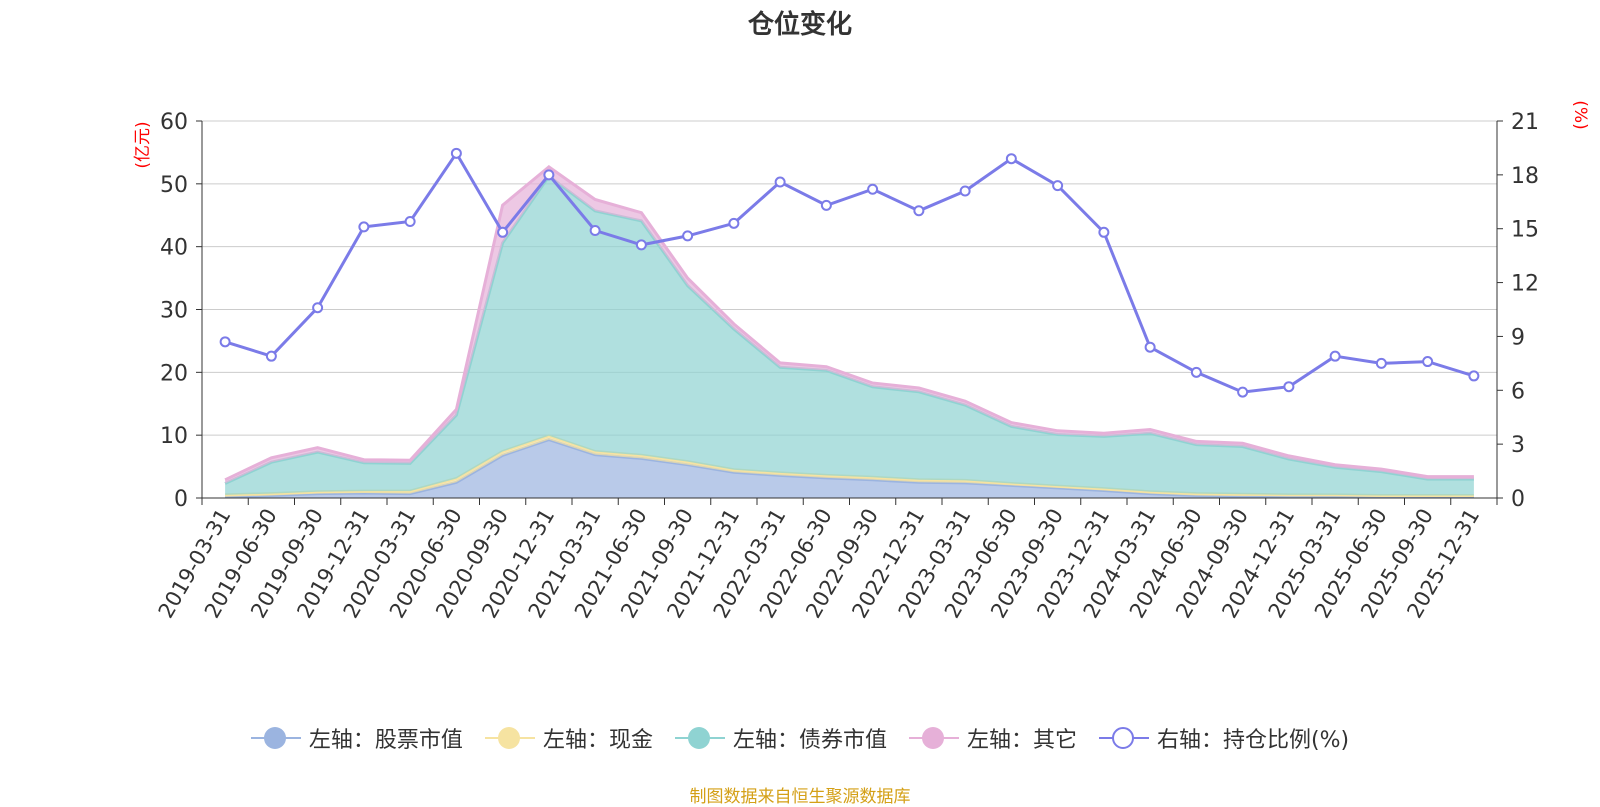 The image size is (1600, 807). I want to click on legend-label: 左轴：股票市值, so click(385, 740).